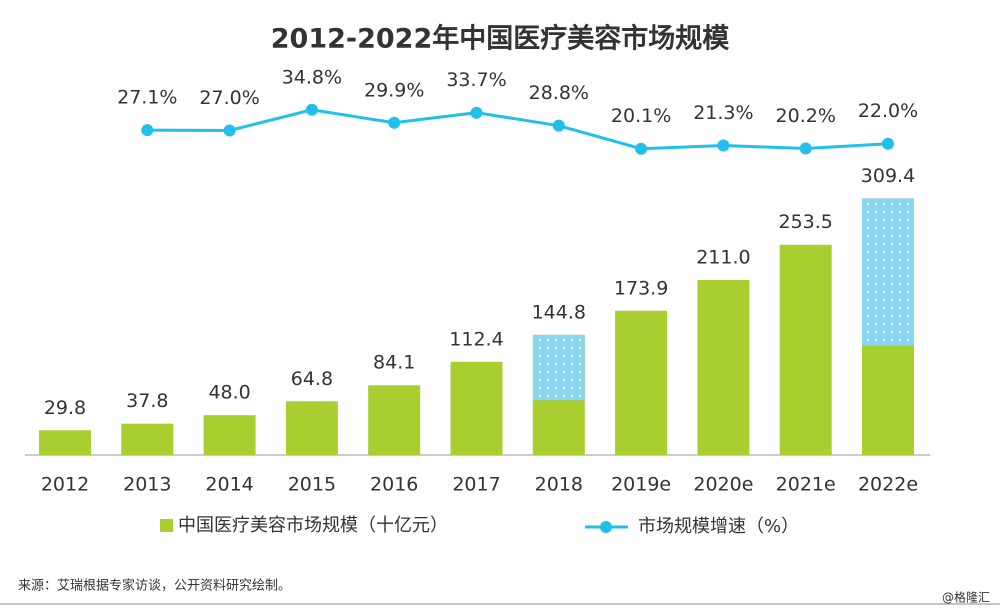  What do you see at coordinates (723, 257) in the screenshot?
I see `bar-label: 211.0` at bounding box center [723, 257].